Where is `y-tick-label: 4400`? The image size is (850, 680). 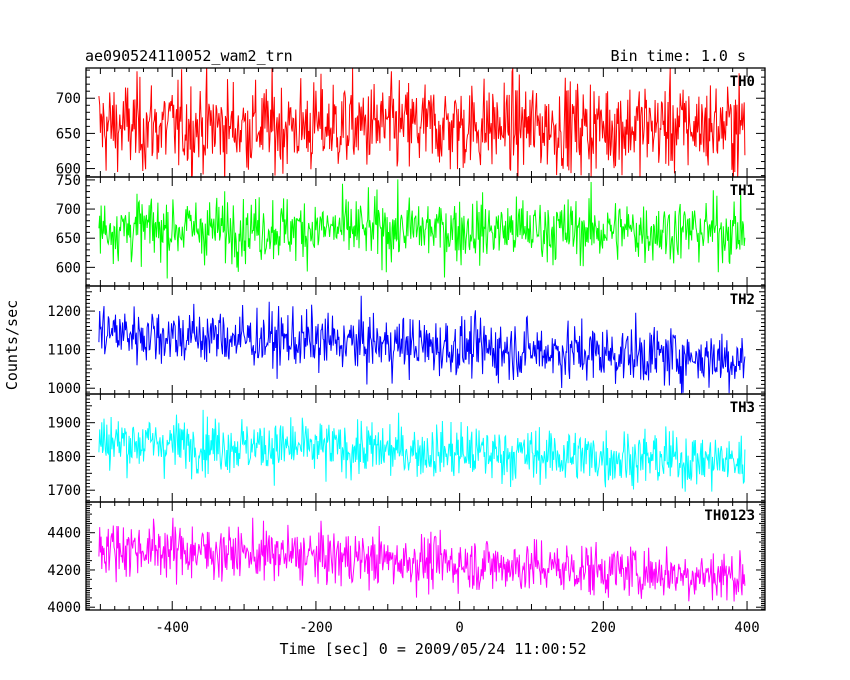 y-tick-label: 4400 is located at coordinates (64, 534).